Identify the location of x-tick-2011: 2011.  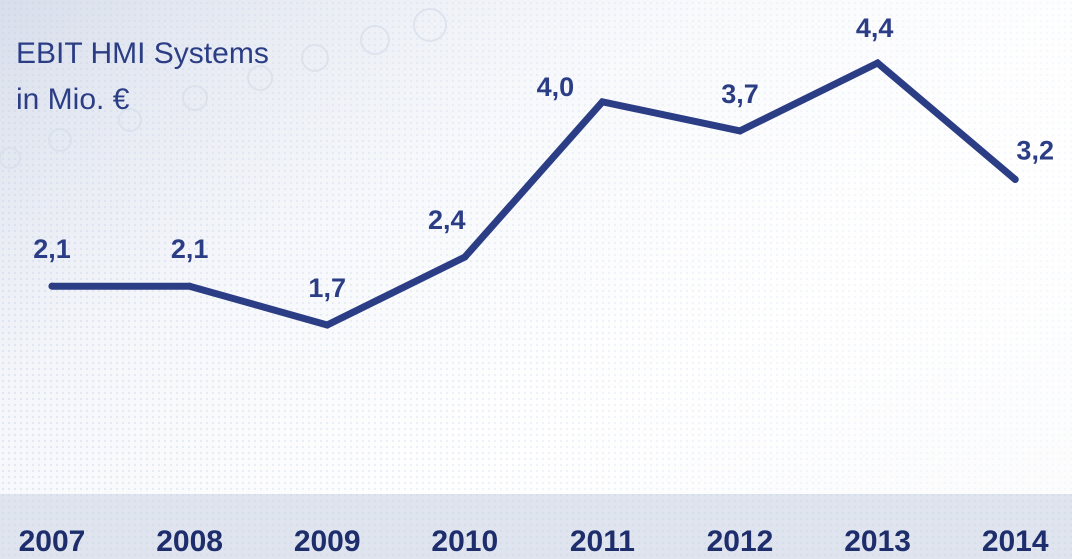
(602, 541).